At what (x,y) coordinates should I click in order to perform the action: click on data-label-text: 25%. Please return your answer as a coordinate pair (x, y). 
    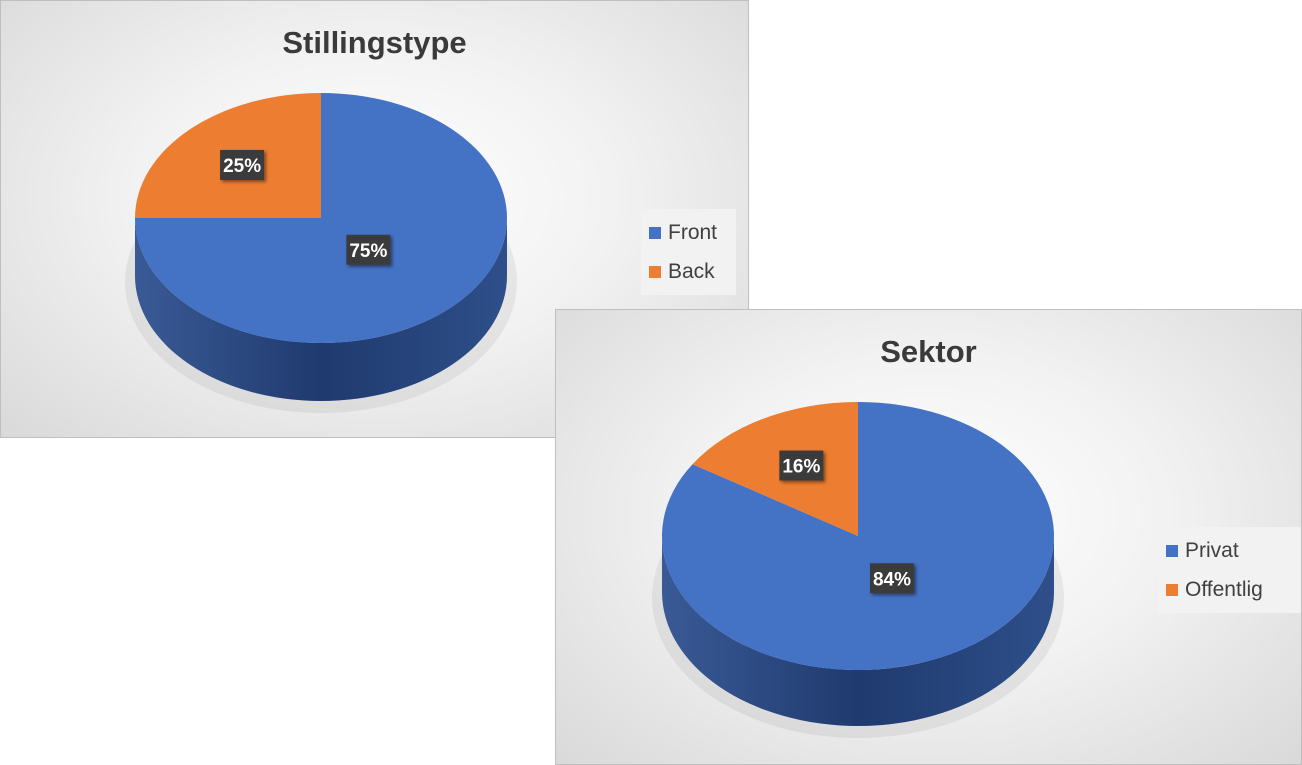
    Looking at the image, I should click on (242, 166).